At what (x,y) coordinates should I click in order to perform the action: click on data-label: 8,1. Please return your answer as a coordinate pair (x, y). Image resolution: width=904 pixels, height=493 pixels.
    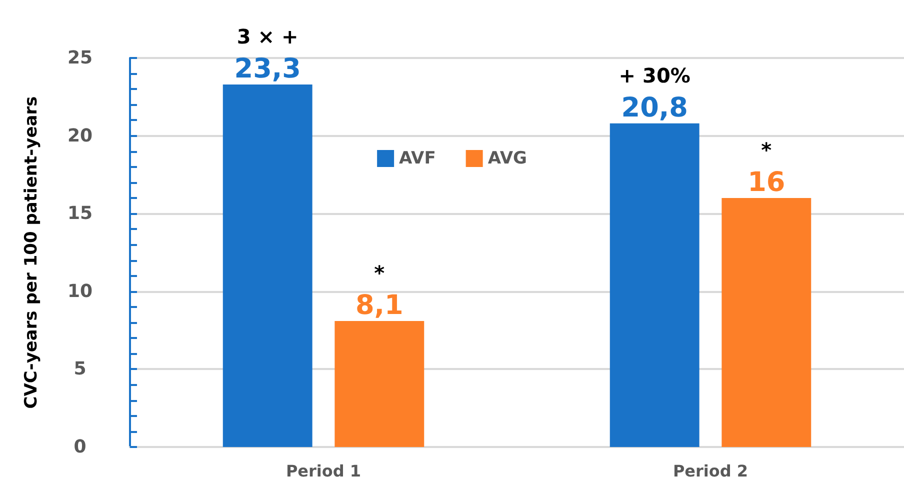
    Looking at the image, I should click on (379, 305).